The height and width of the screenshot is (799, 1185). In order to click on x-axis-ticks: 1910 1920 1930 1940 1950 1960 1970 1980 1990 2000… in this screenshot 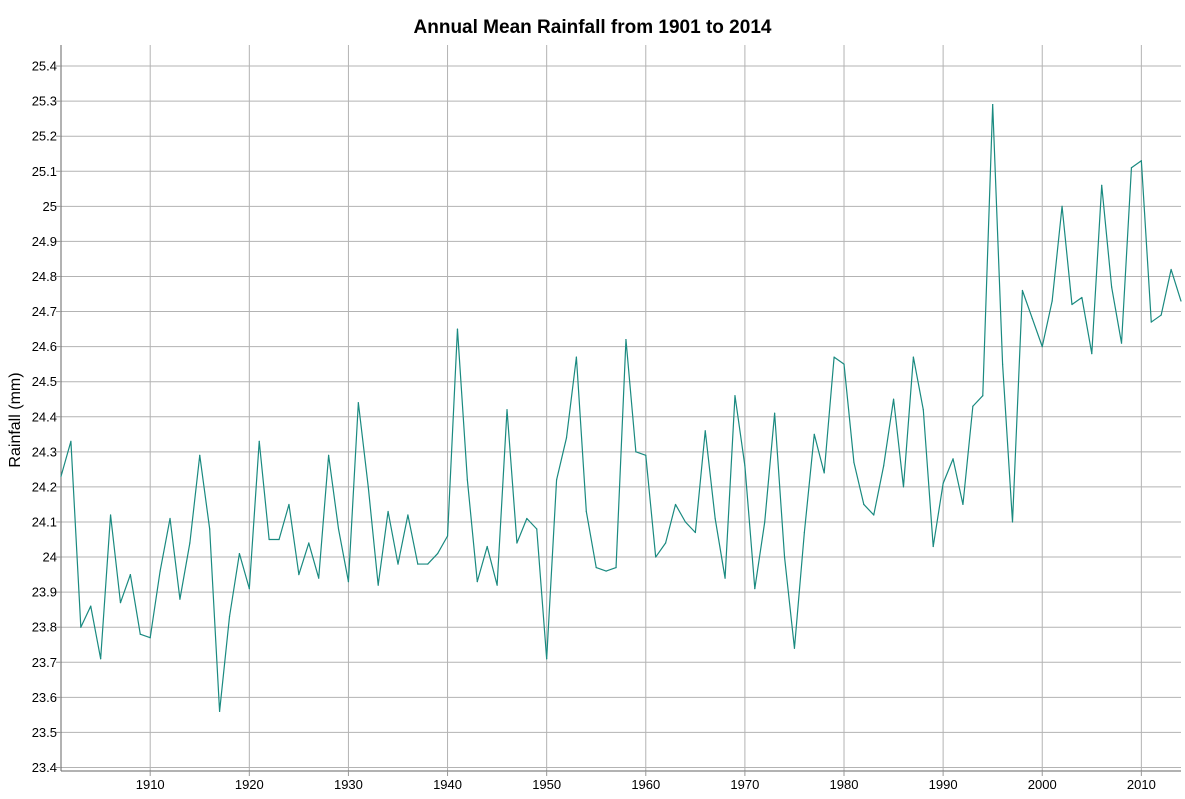, I will do `click(646, 781)`.